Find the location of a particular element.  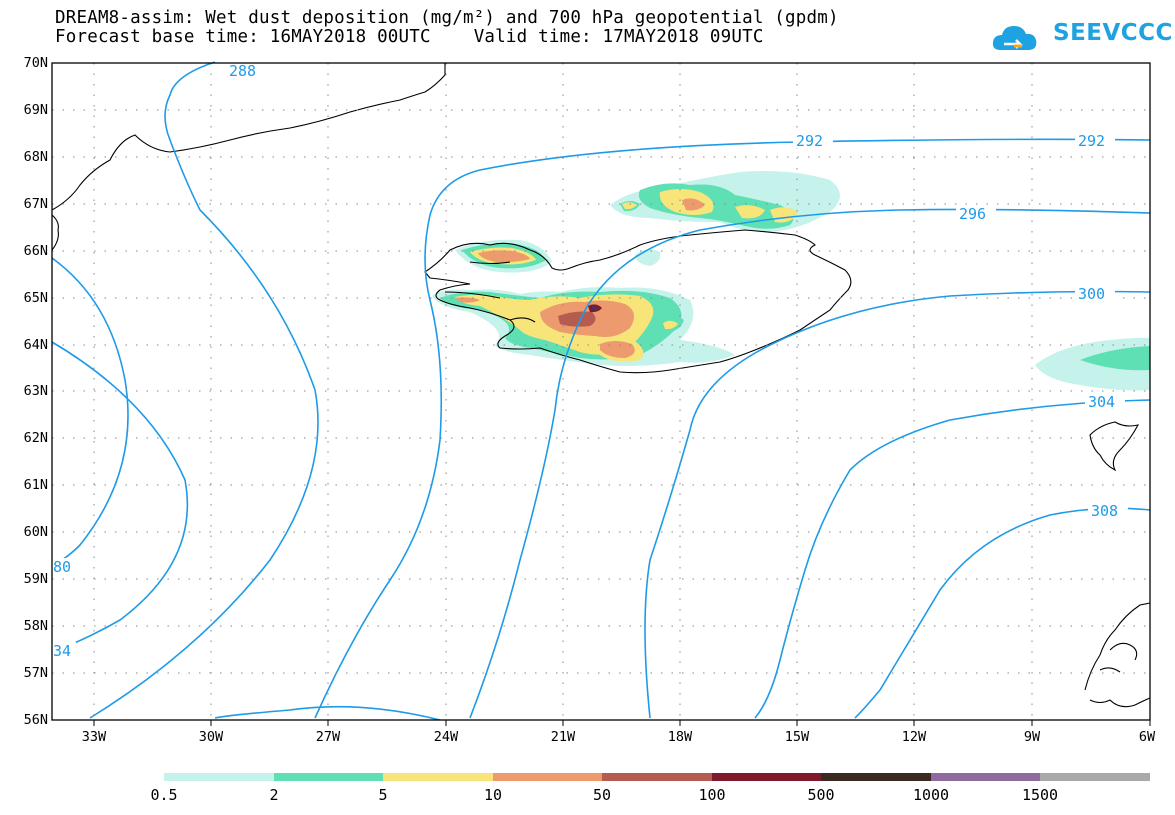

lat-label: 57N is located at coordinates (35, 673).